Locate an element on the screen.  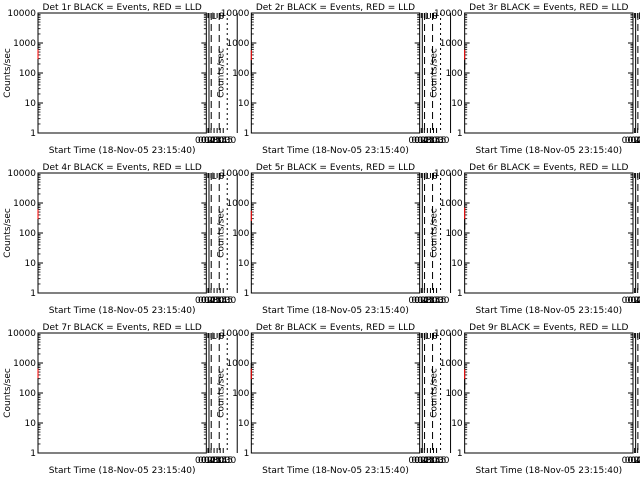
chart-title: Det 4r BLACK = Events, RED = LLD is located at coordinates (122, 168).